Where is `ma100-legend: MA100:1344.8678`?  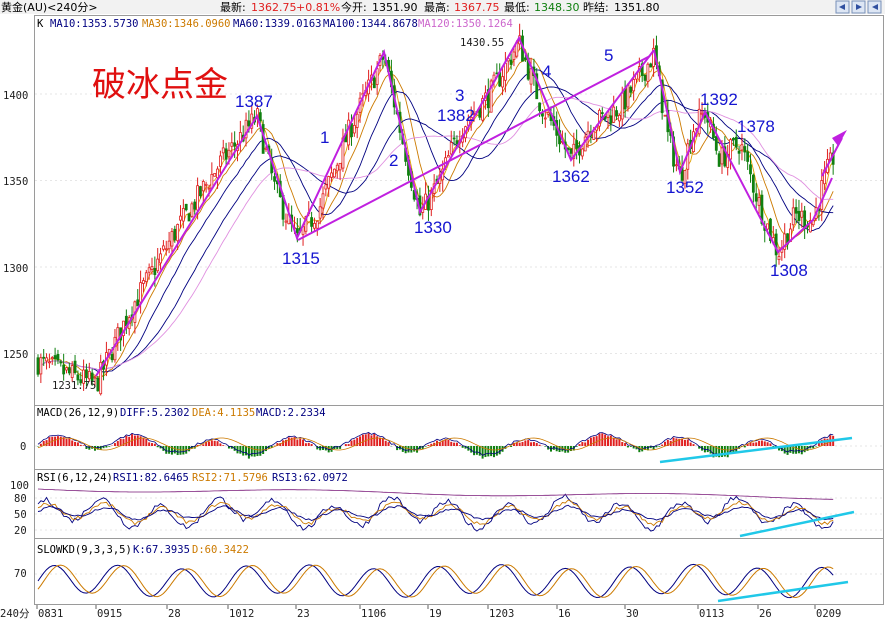
ma100-legend: MA100:1344.8678 is located at coordinates (370, 24).